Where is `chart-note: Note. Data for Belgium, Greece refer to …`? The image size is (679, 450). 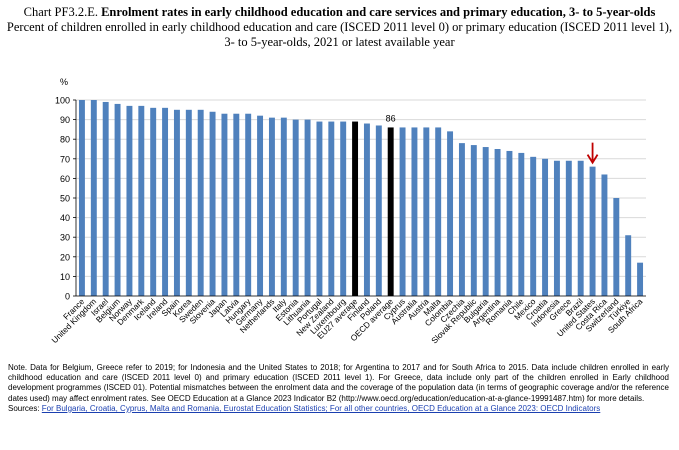
chart-note: Note. Data for Belgium, Greece refer to … is located at coordinates (338, 388).